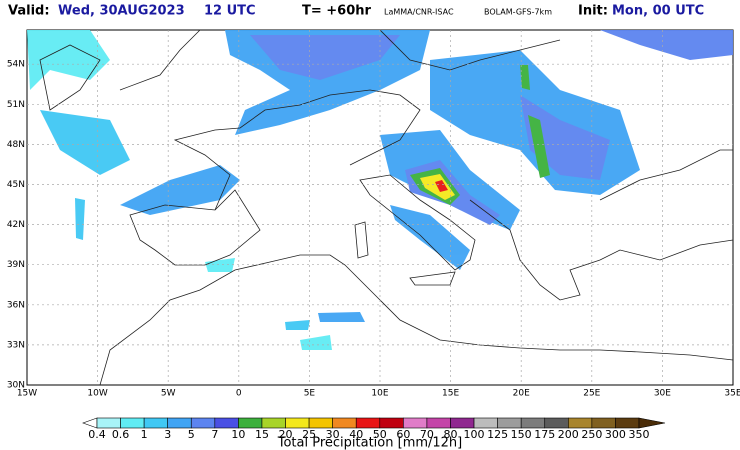 This screenshot has height=450, width=740. Describe the element at coordinates (379, 394) in the screenshot. I see `lon-label: 10E` at that location.